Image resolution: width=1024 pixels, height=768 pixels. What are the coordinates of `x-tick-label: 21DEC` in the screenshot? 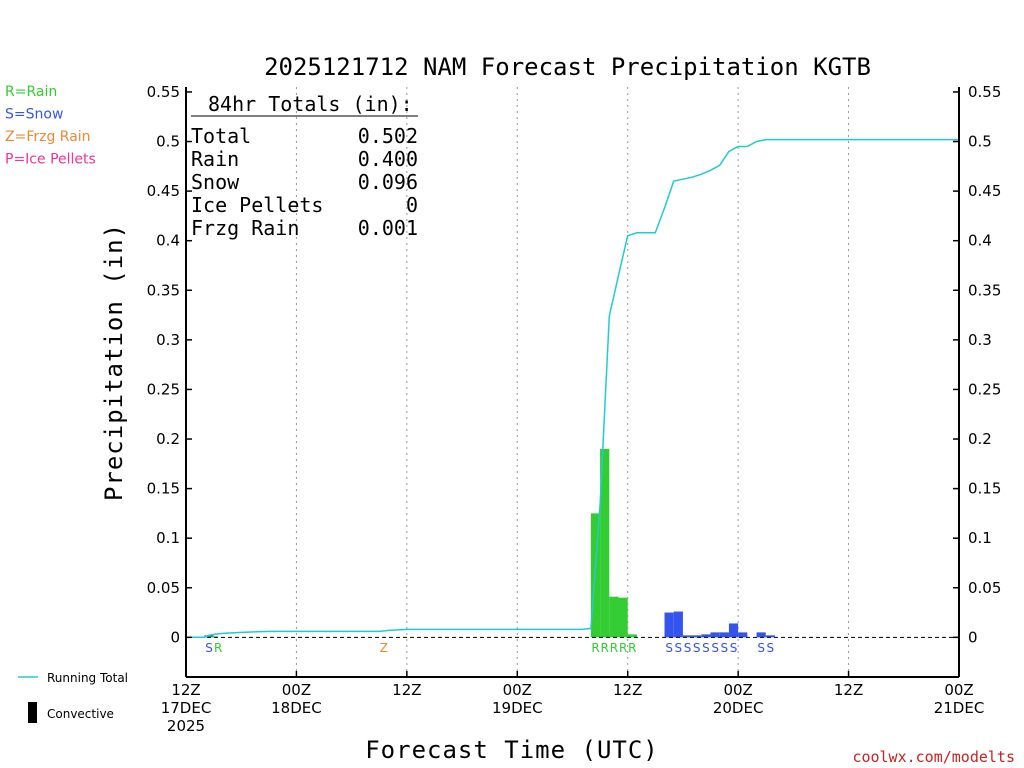 It's located at (959, 708).